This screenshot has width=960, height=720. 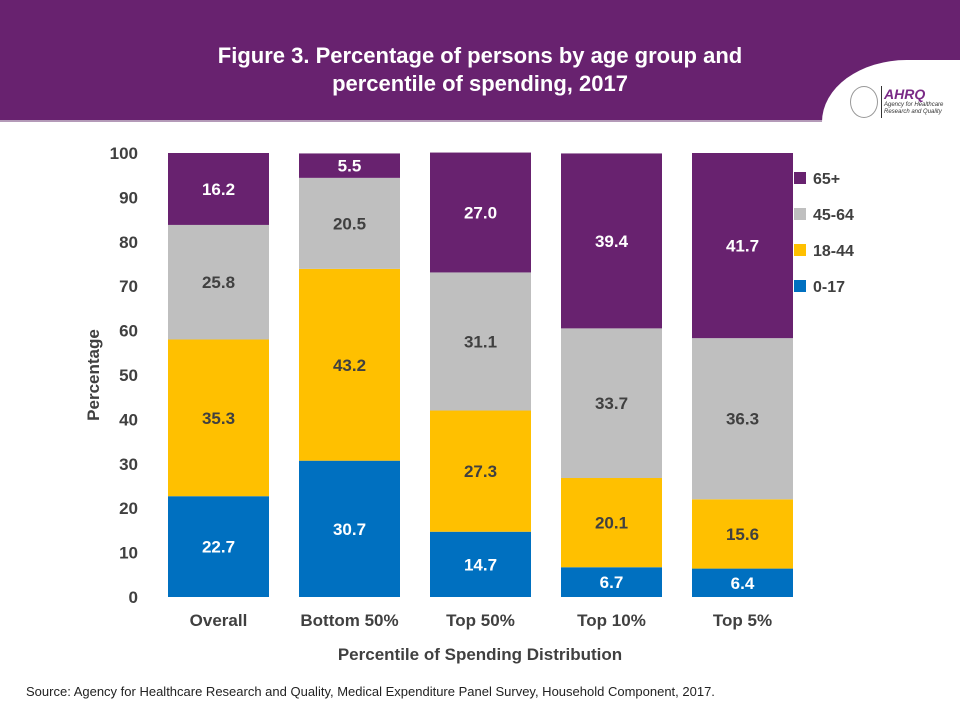 I want to click on y-tick-label: 50, so click(x=128, y=375).